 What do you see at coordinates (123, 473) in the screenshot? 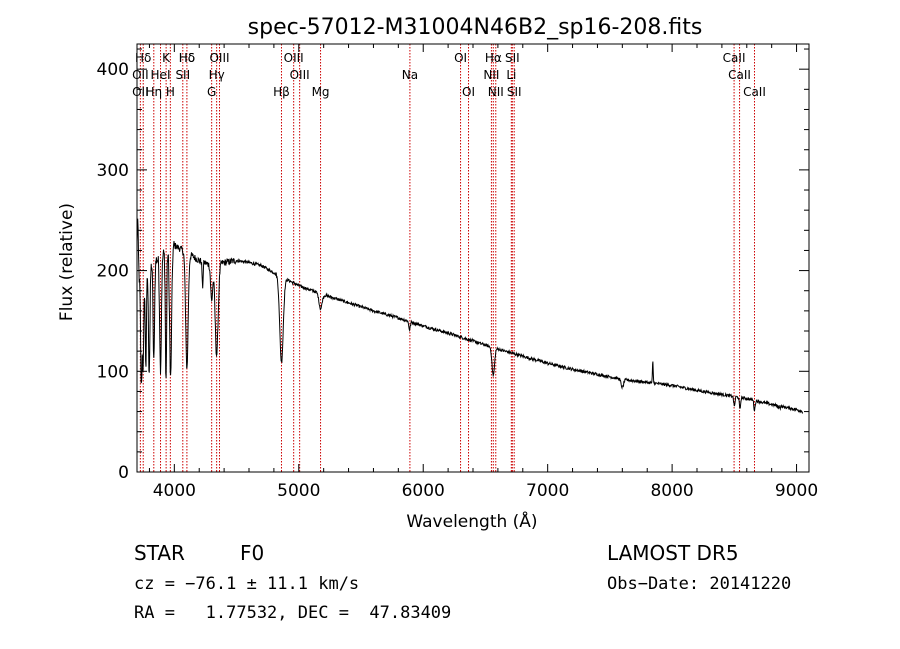
I see `y-tick-label: 0` at bounding box center [123, 473].